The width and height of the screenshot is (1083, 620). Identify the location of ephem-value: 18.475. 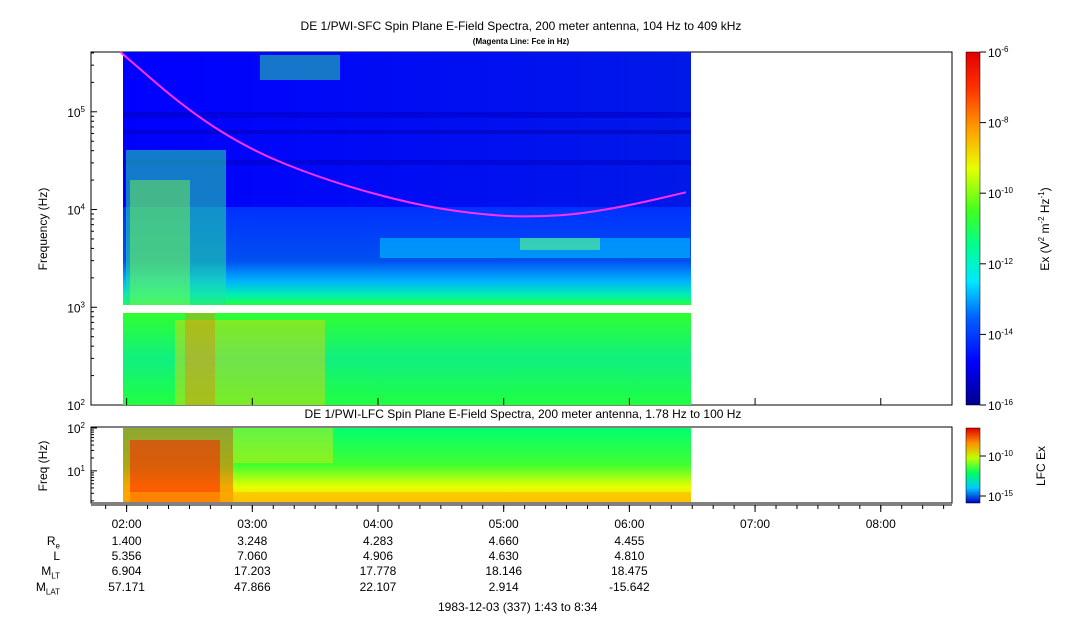
(629, 571).